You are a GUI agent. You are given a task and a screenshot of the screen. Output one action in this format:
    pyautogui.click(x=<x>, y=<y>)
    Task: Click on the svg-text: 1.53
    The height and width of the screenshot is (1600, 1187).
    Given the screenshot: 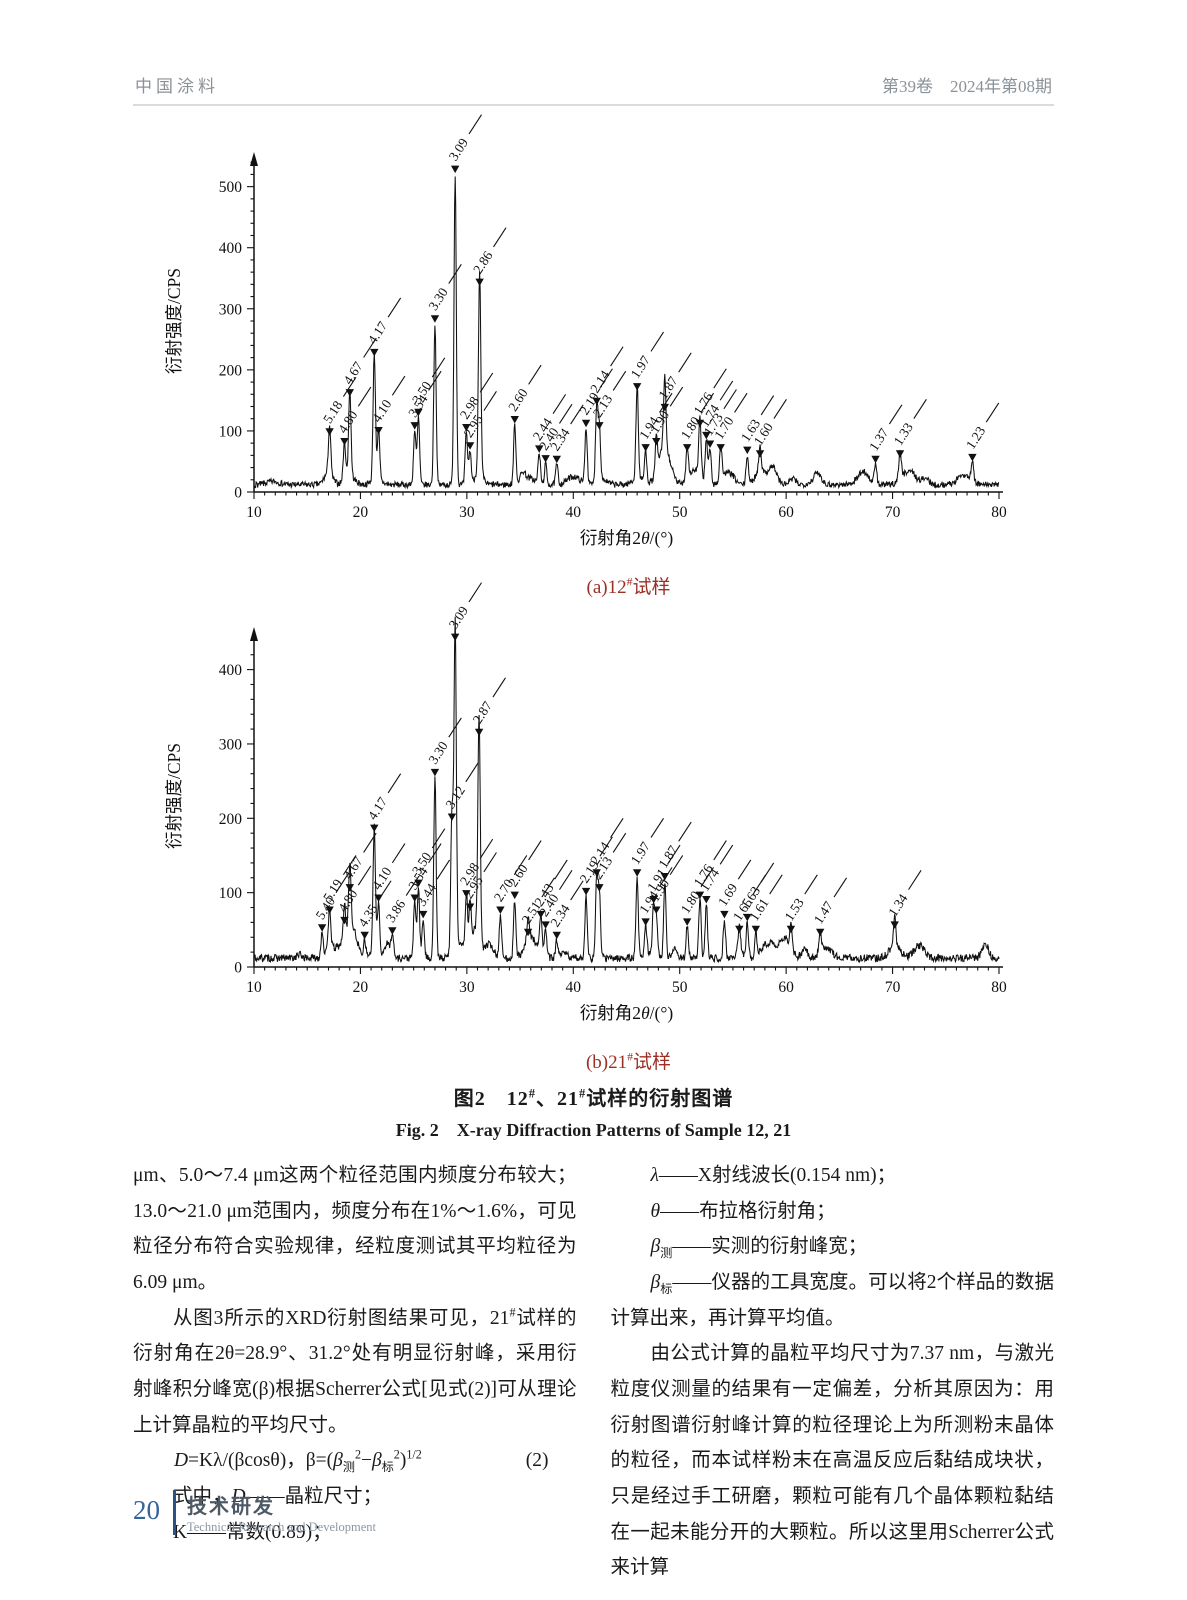 What is the action you would take?
    pyautogui.click(x=794, y=909)
    